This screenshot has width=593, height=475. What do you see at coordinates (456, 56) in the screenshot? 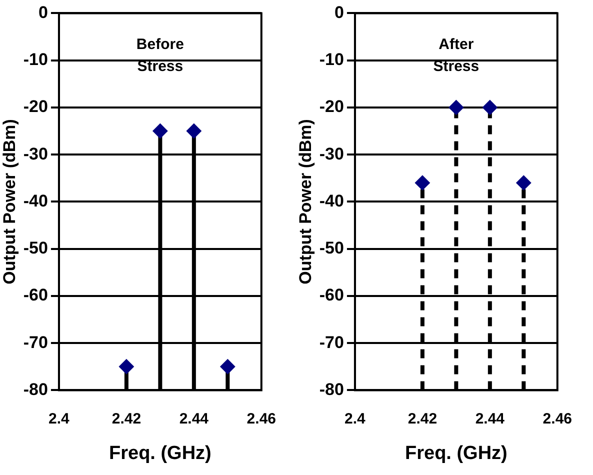
I see `annotation: After Stress` at bounding box center [456, 56].